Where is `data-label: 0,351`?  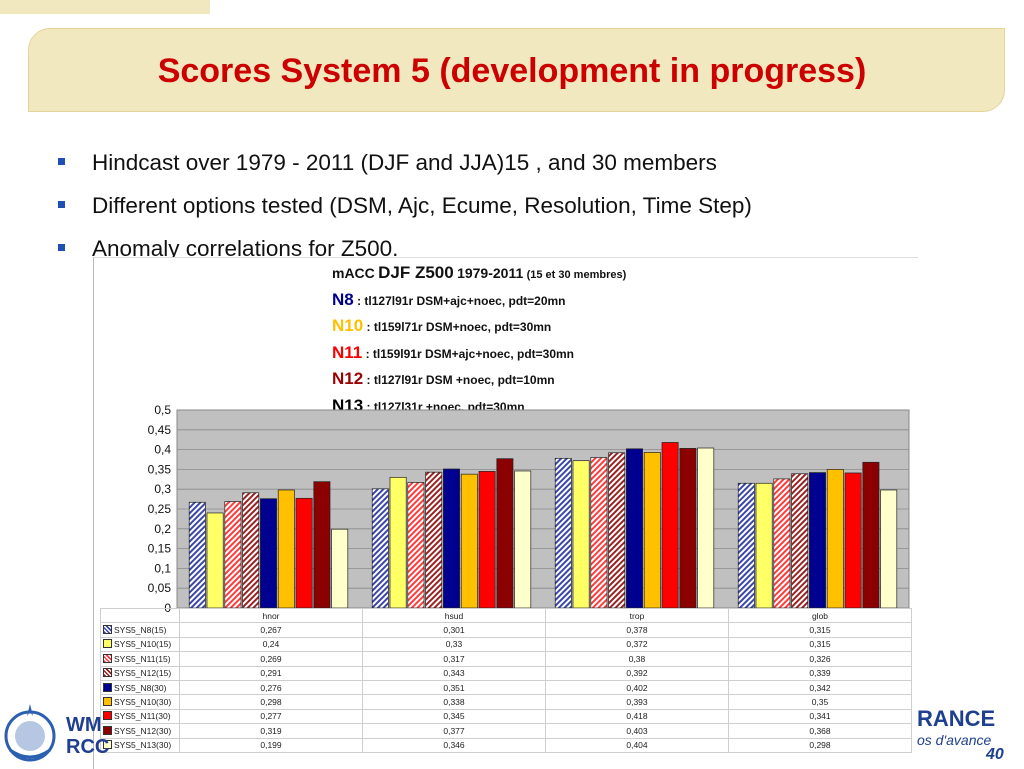
data-label: 0,351 is located at coordinates (454, 687).